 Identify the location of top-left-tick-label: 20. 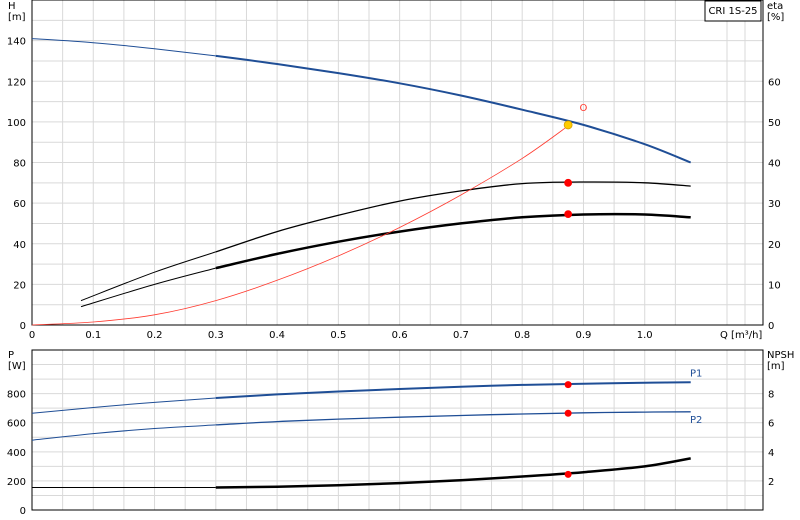
(19, 285).